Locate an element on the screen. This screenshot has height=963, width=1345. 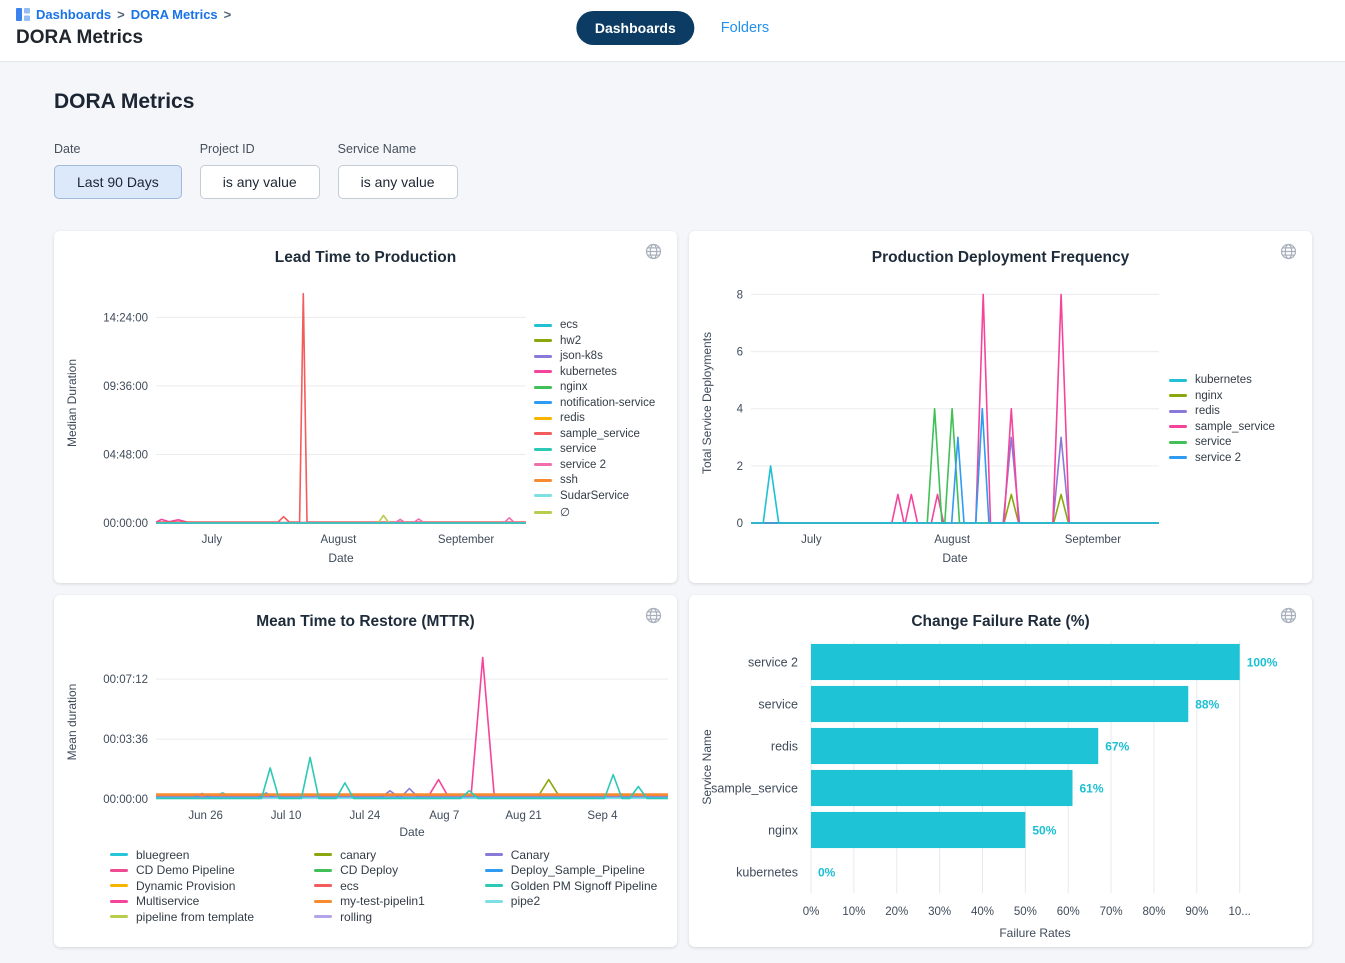
svg-text: Total Service Deployments is located at coordinates (707, 403).